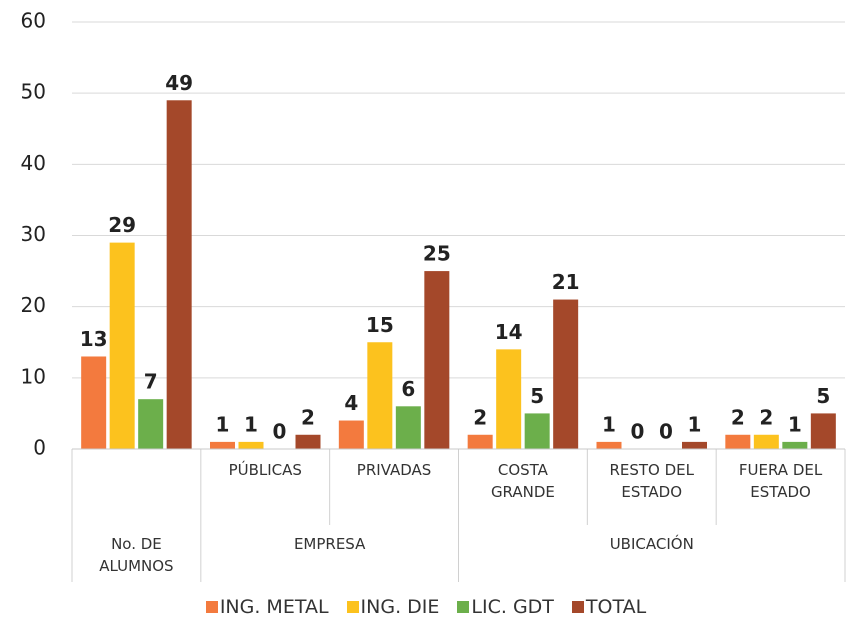  I want to click on y-tick-label: 30, so click(33, 234).